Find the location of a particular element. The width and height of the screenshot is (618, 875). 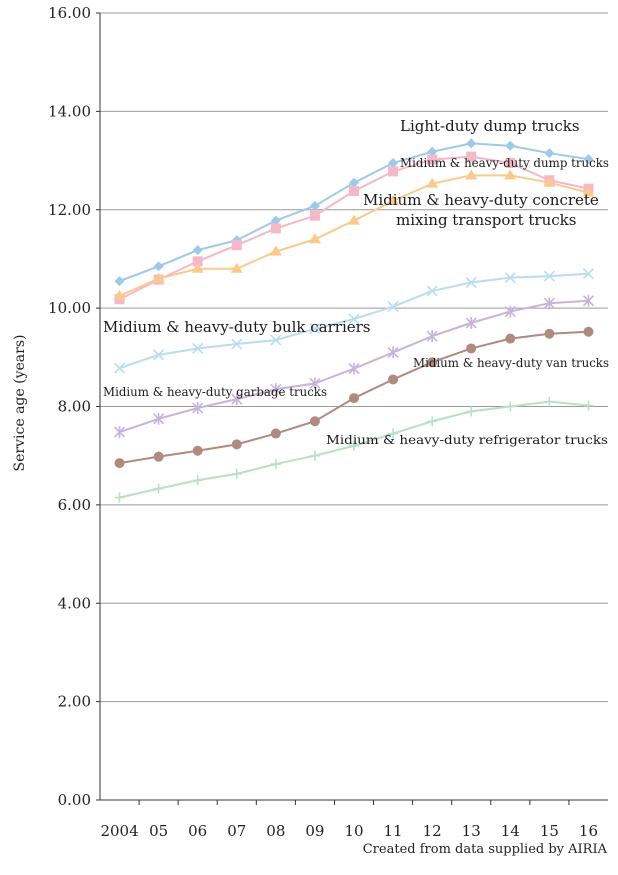

y-tick-label: 12.00 is located at coordinates (69, 210).